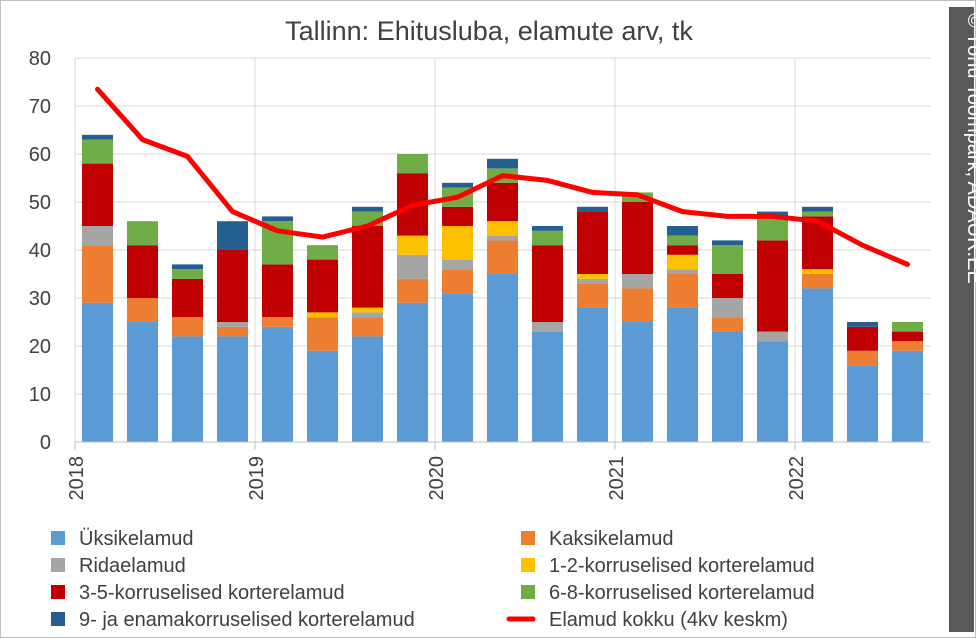  What do you see at coordinates (247, 620) in the screenshot?
I see `legend-label: 9- ja enamakorruselised korterelamud` at bounding box center [247, 620].